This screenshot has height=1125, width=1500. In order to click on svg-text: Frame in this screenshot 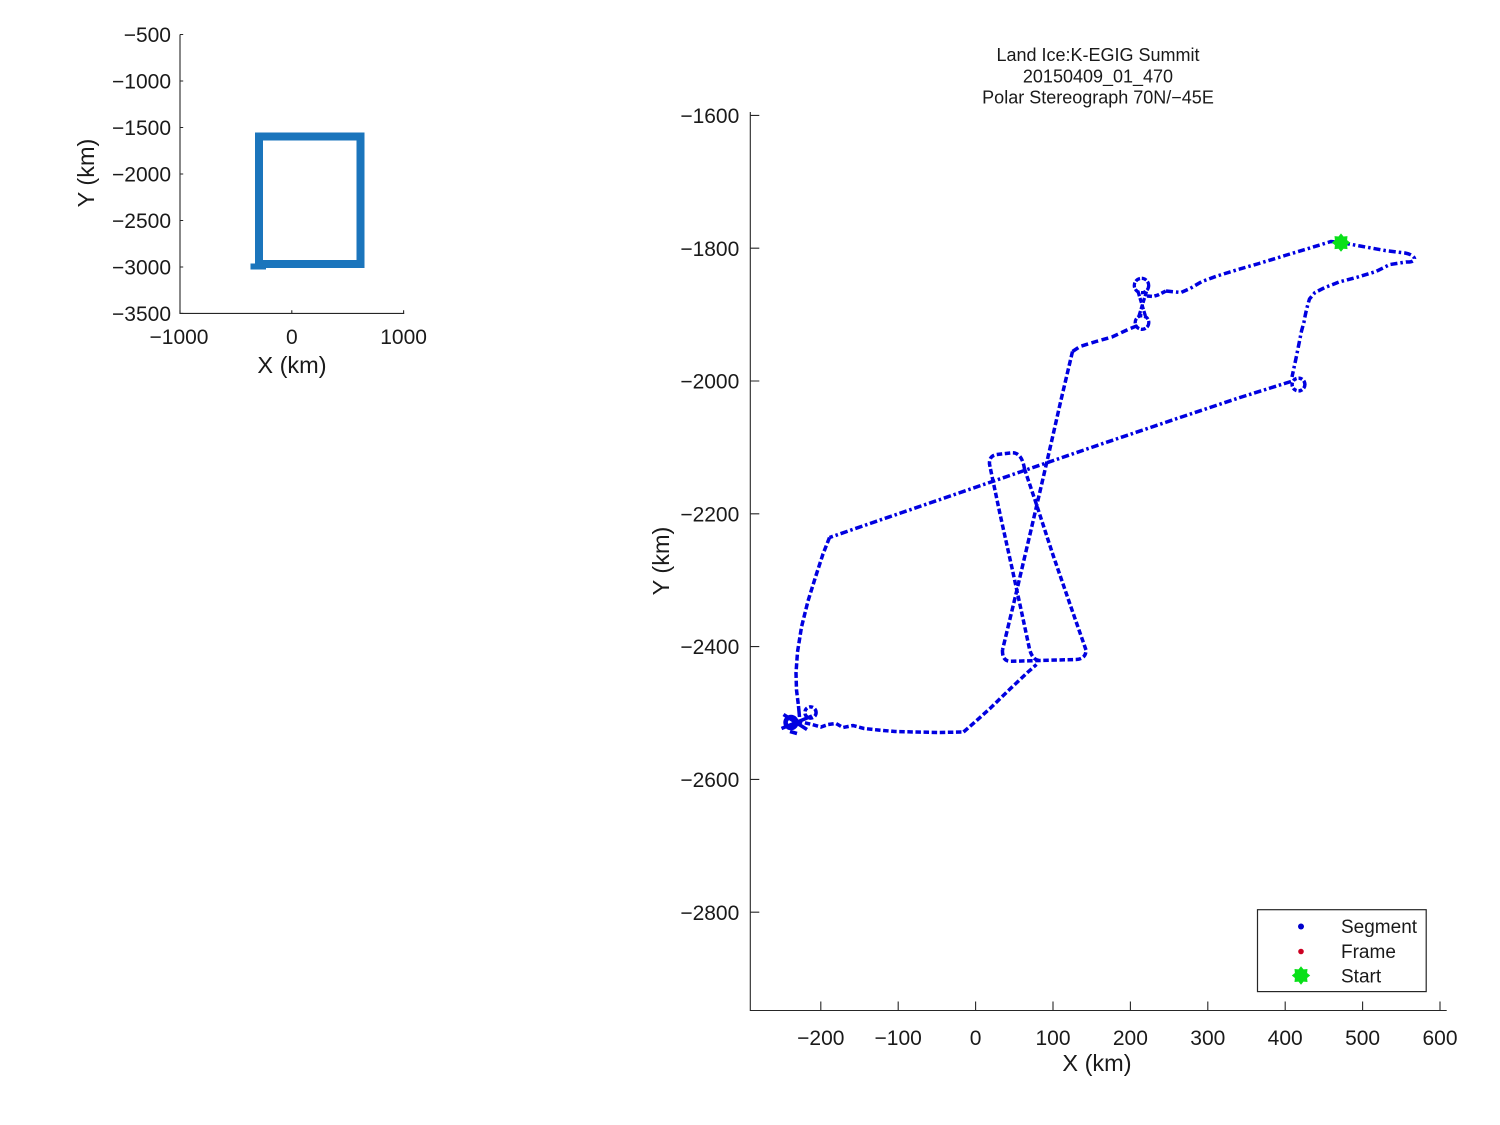, I will do `click(1368, 952)`.